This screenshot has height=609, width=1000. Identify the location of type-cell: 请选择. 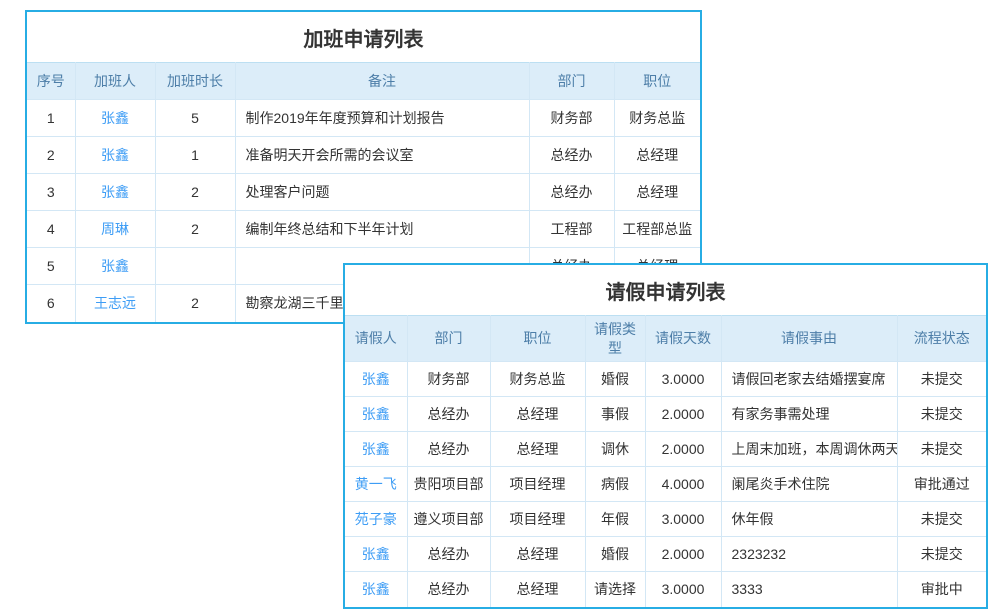
(615, 589).